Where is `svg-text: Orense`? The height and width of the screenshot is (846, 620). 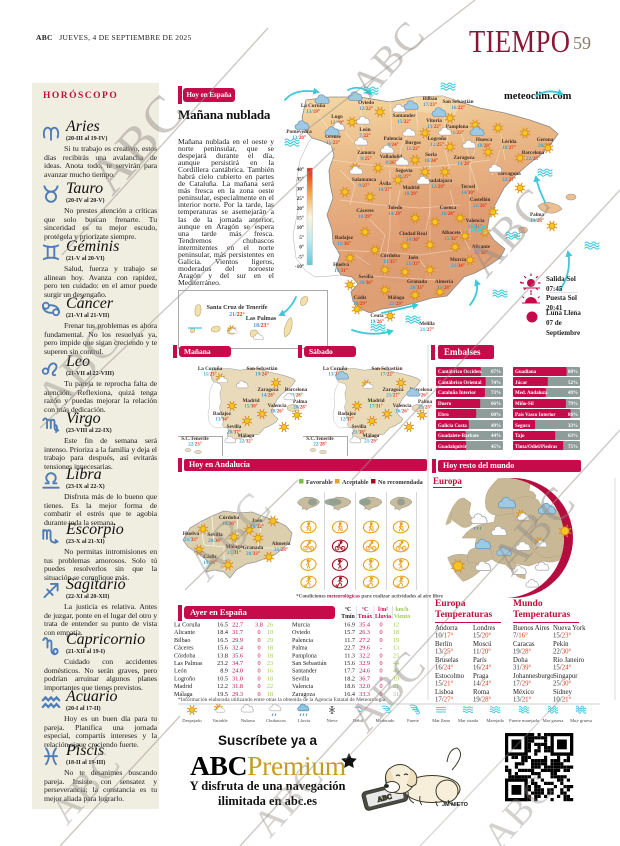
svg-text: Orense is located at coordinates (333, 137).